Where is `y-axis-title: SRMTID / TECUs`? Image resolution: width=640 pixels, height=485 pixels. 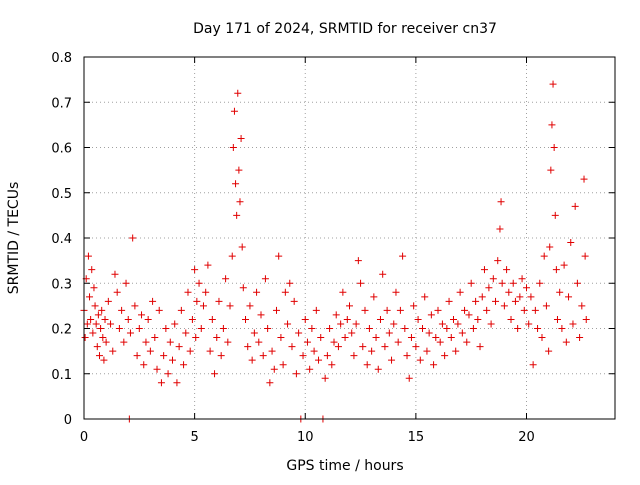 y-axis-title: SRMTID / TECUs is located at coordinates (14, 238).